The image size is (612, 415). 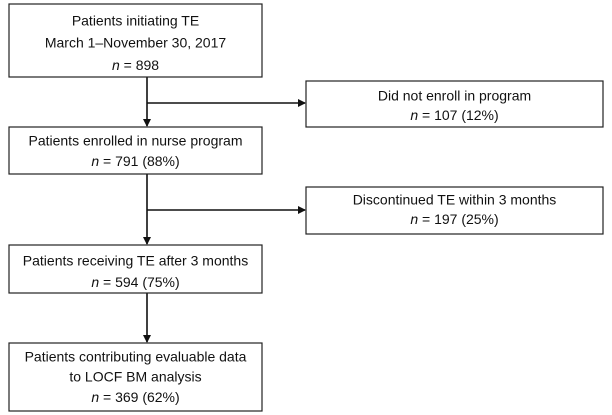 I want to click on node-count: n = 197 (25%), so click(x=454, y=219).